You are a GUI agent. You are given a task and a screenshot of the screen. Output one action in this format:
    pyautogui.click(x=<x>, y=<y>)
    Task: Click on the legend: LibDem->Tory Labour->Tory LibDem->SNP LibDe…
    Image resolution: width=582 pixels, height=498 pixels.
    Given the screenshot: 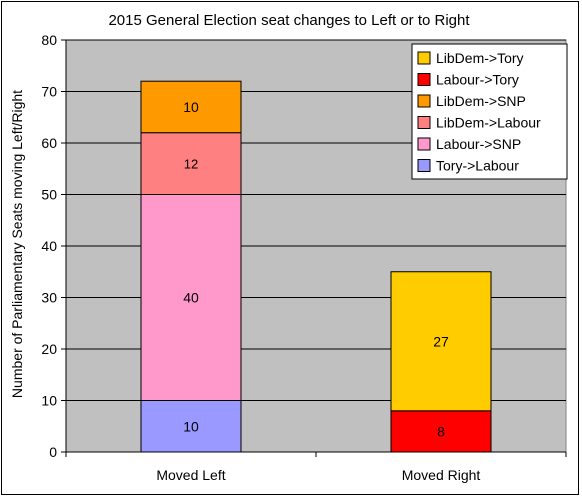 What is the action you would take?
    pyautogui.click(x=489, y=111)
    